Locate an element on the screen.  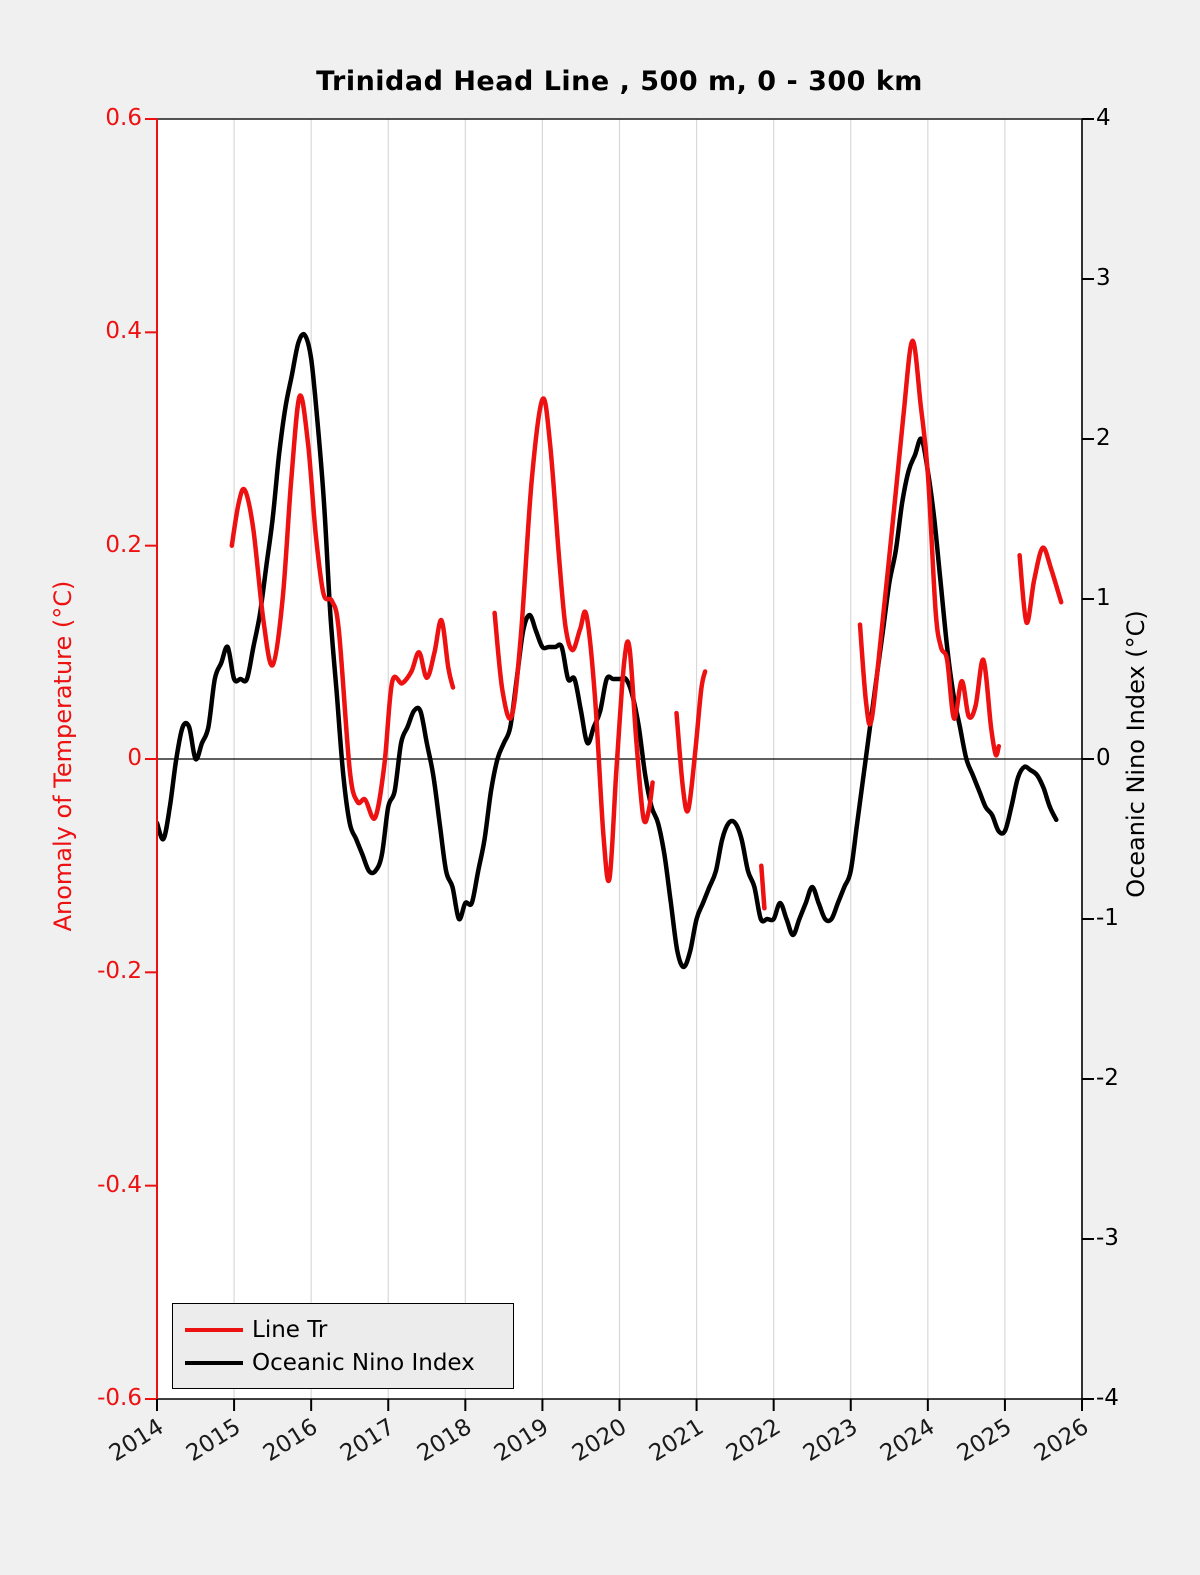
series-line-tr-seg0 is located at coordinates (342, 607).